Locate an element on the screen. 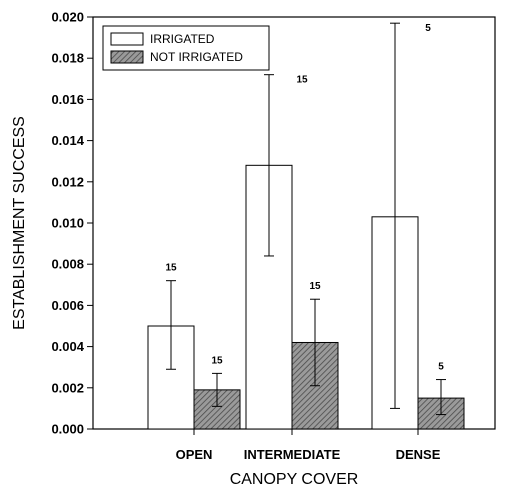 This screenshot has width=505, height=492. y-tick-label: 0.012 is located at coordinates (67, 181).